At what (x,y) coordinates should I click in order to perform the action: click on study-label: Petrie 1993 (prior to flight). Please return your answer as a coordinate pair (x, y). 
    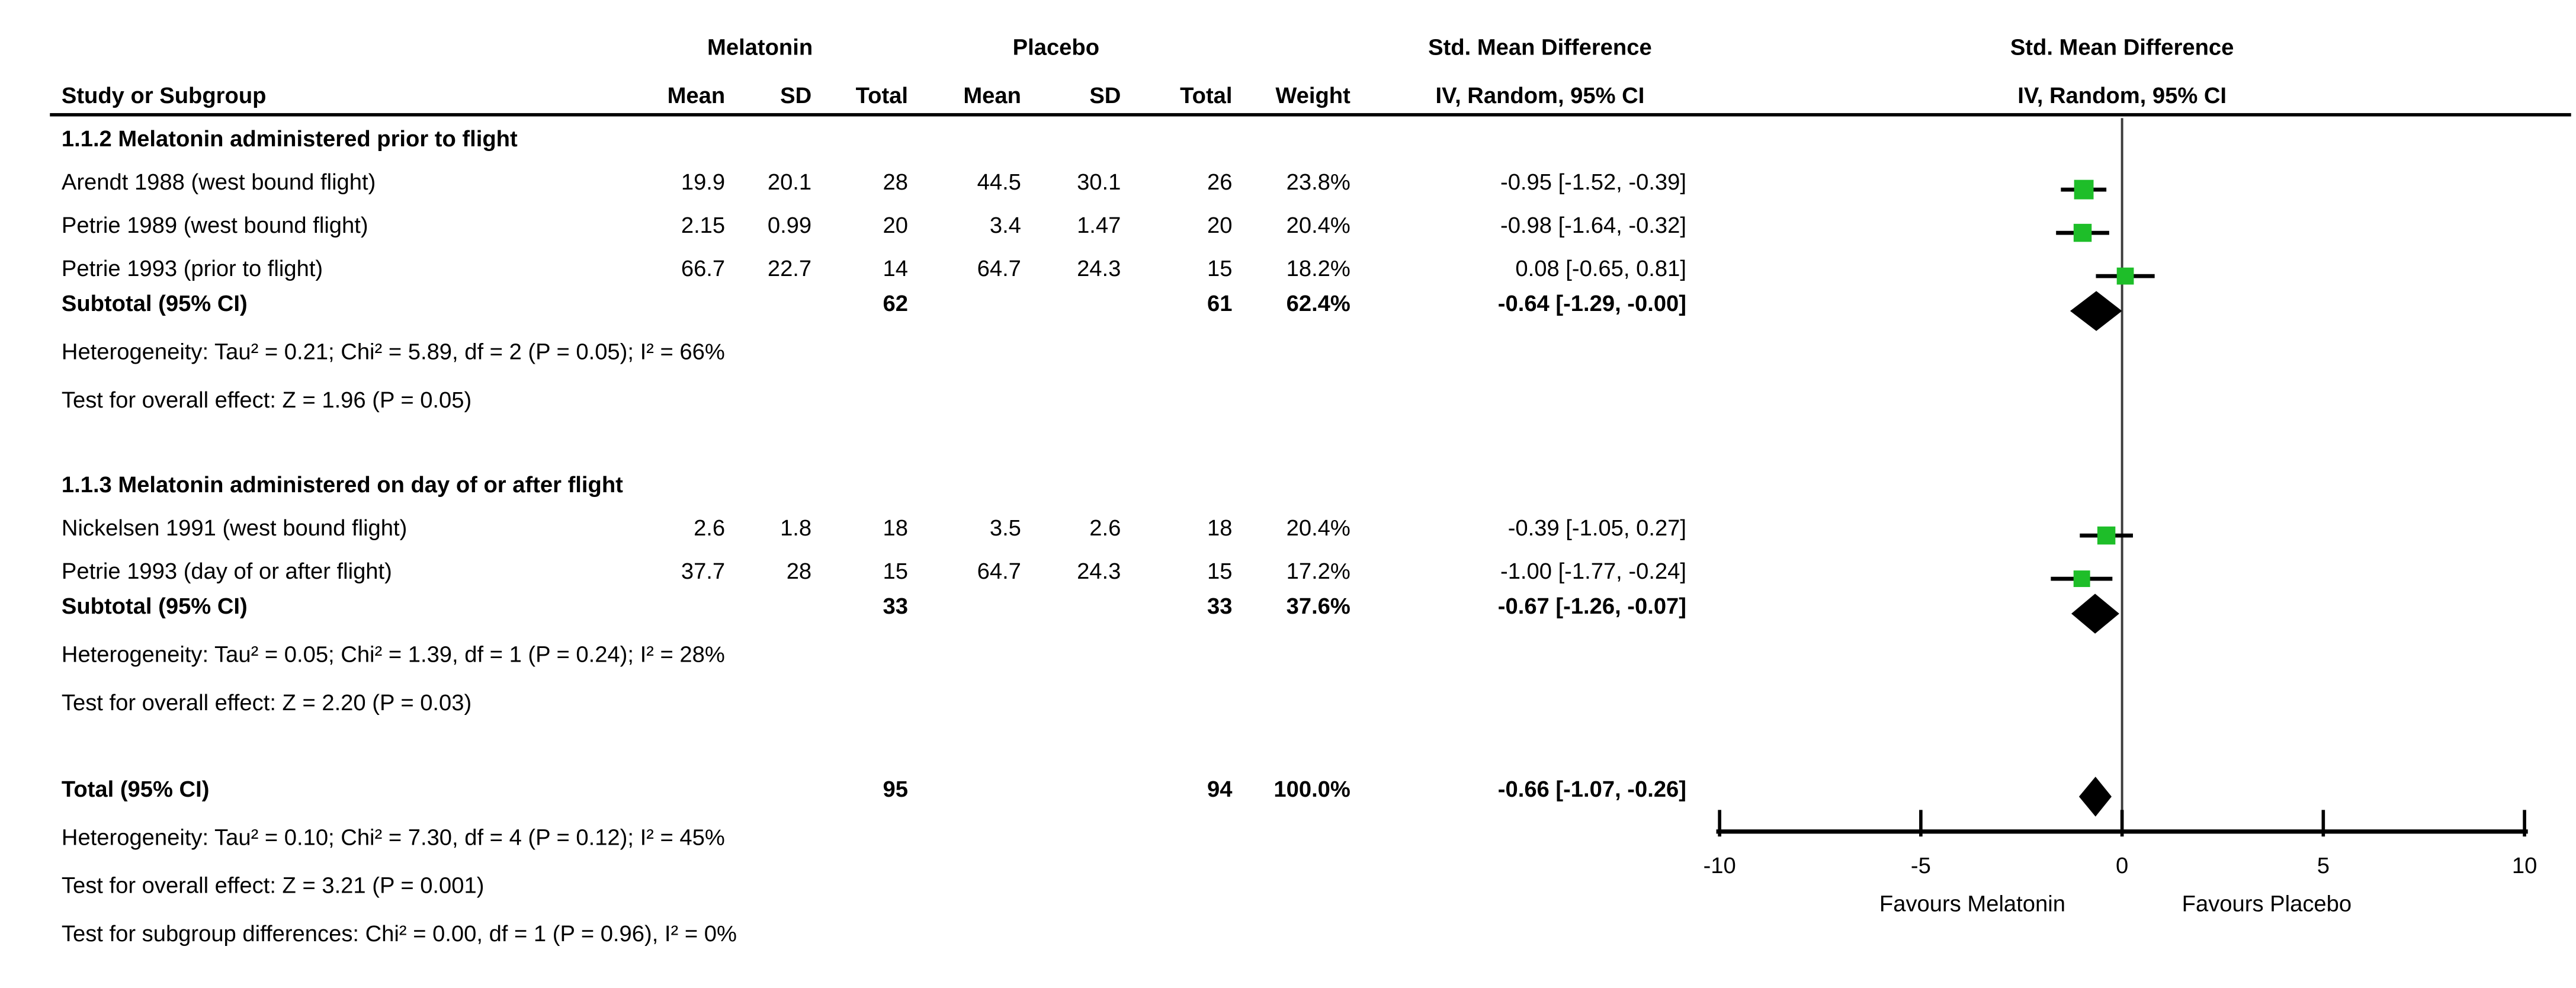
    Looking at the image, I should click on (192, 268).